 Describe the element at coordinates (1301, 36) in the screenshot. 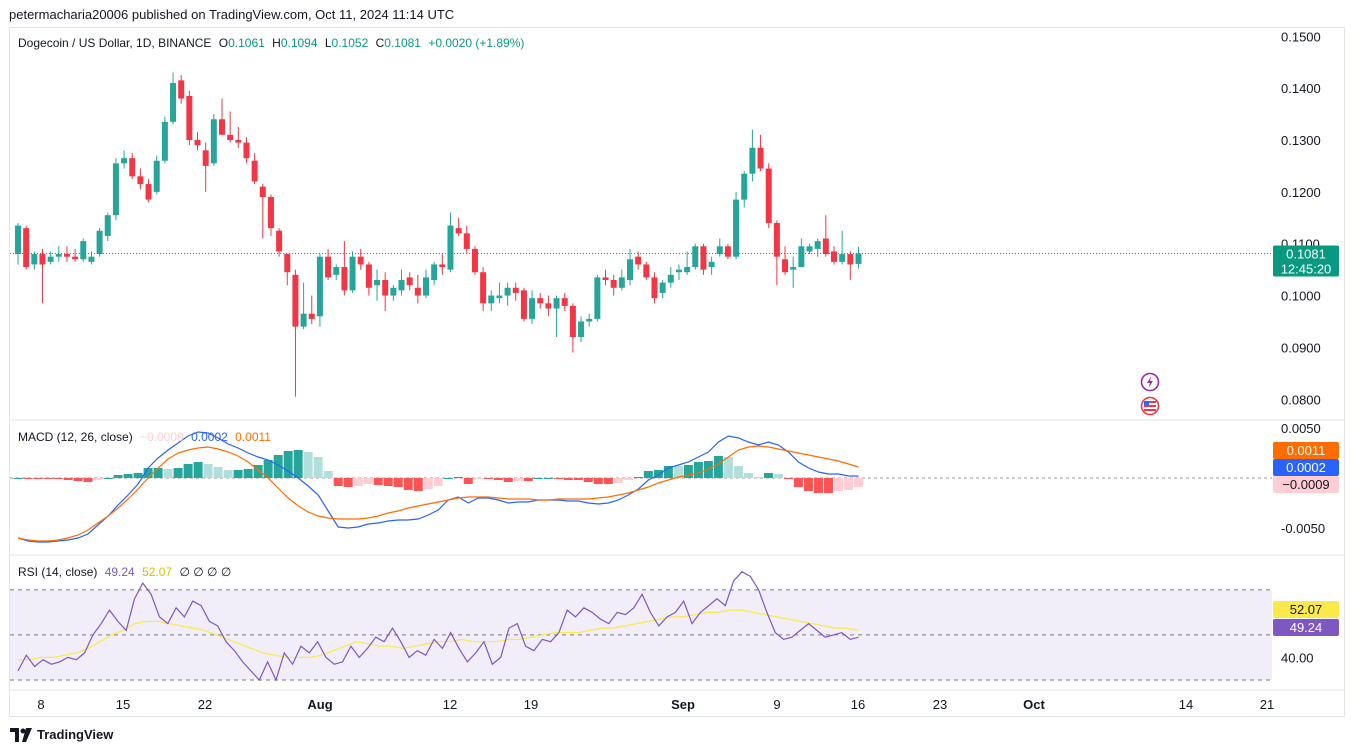

I see `price-axis-tick: 0.1500` at that location.